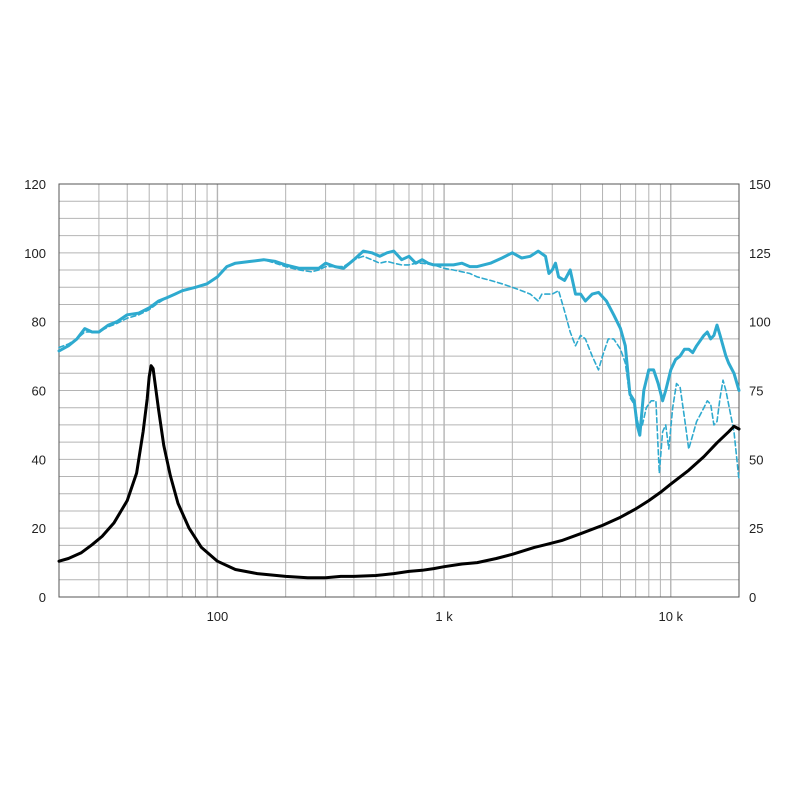 This screenshot has height=800, width=800. Describe the element at coordinates (760, 184) in the screenshot. I see `y-right-tick-label: 150` at that location.